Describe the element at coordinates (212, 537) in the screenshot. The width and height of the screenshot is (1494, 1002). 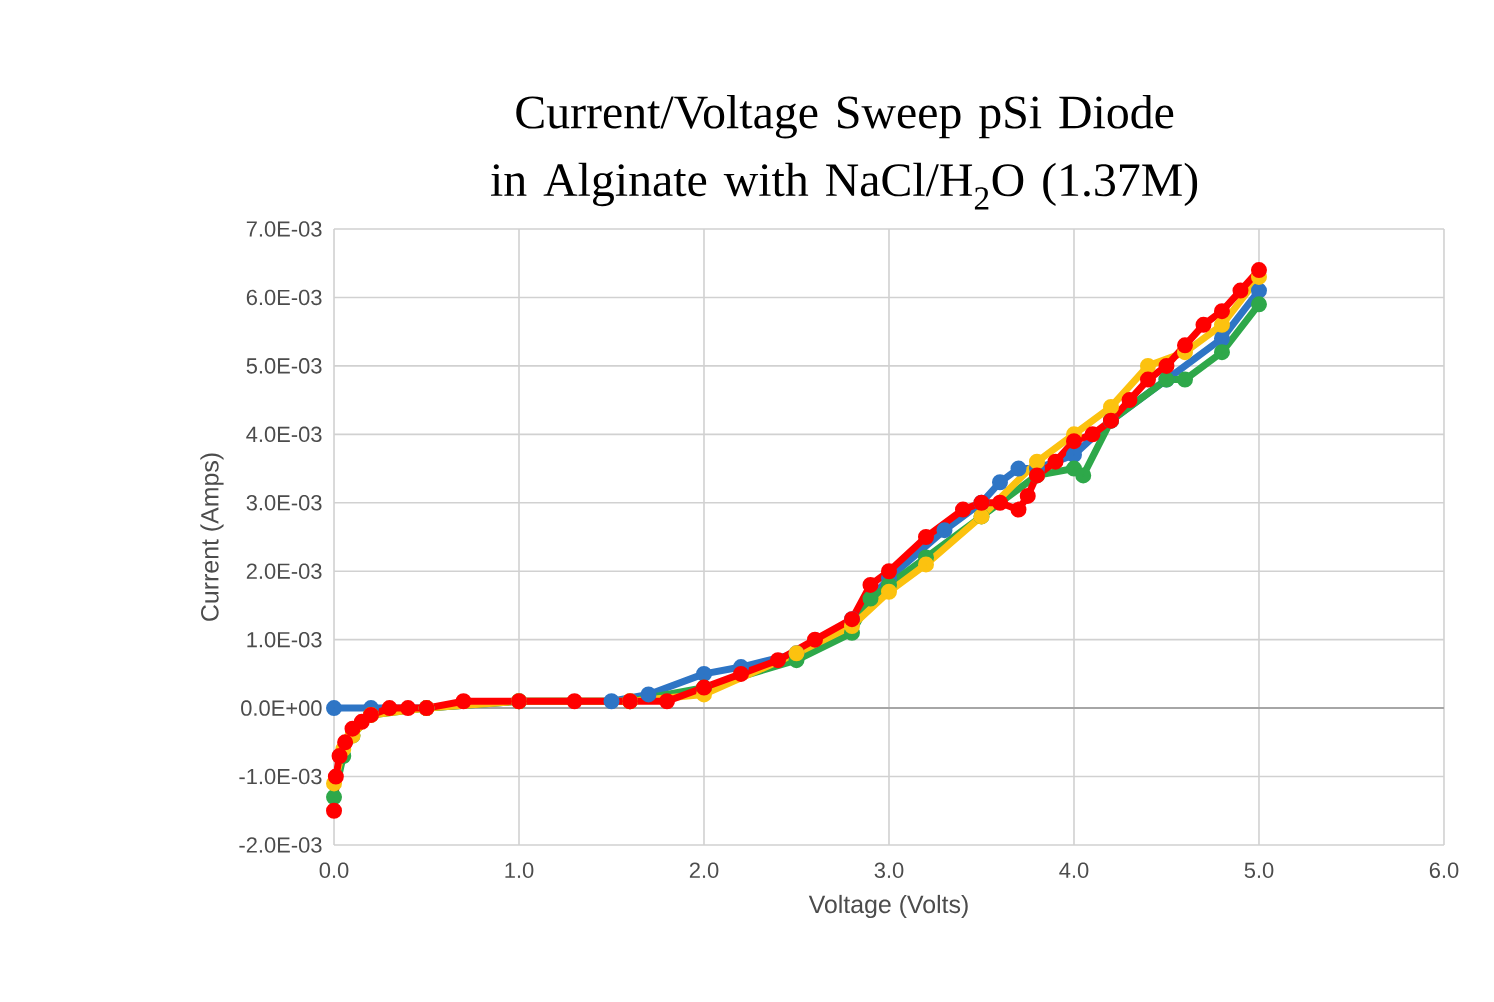
I see `y-axis-title: Current (Amps)` at that location.